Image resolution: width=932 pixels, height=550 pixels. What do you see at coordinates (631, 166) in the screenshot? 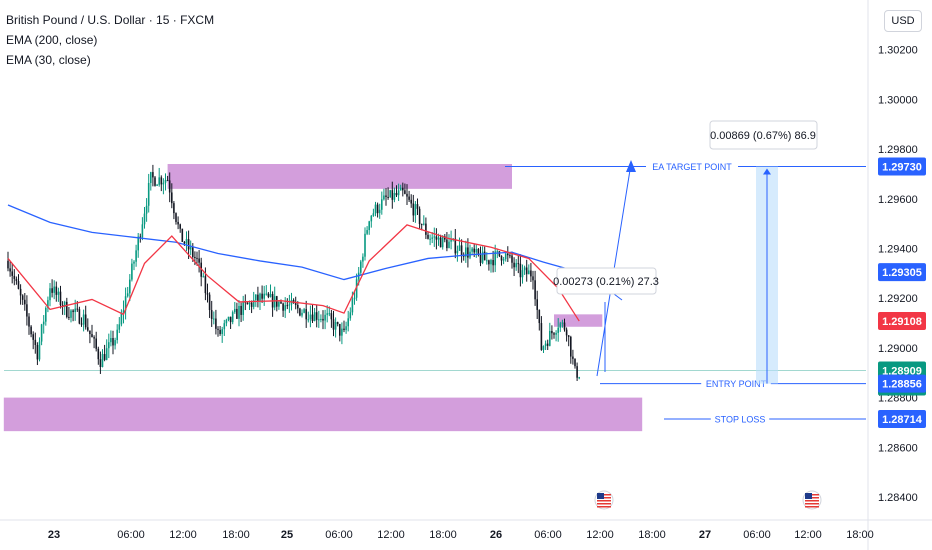
I see `projection-arrow-head` at bounding box center [631, 166].